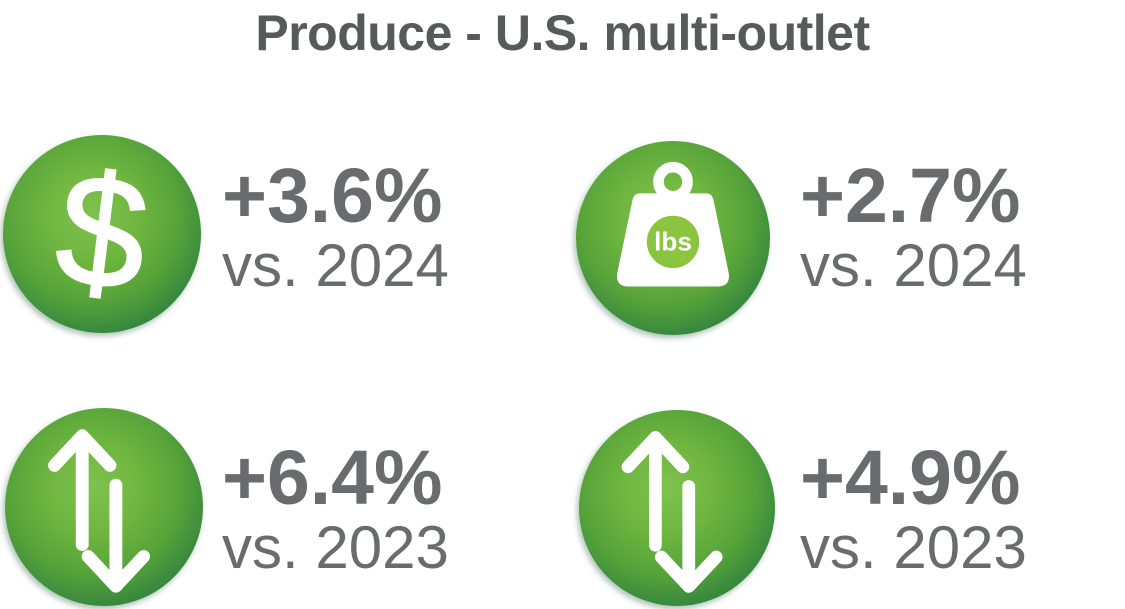  Describe the element at coordinates (673, 181) in the screenshot. I see `weight-handle` at that location.